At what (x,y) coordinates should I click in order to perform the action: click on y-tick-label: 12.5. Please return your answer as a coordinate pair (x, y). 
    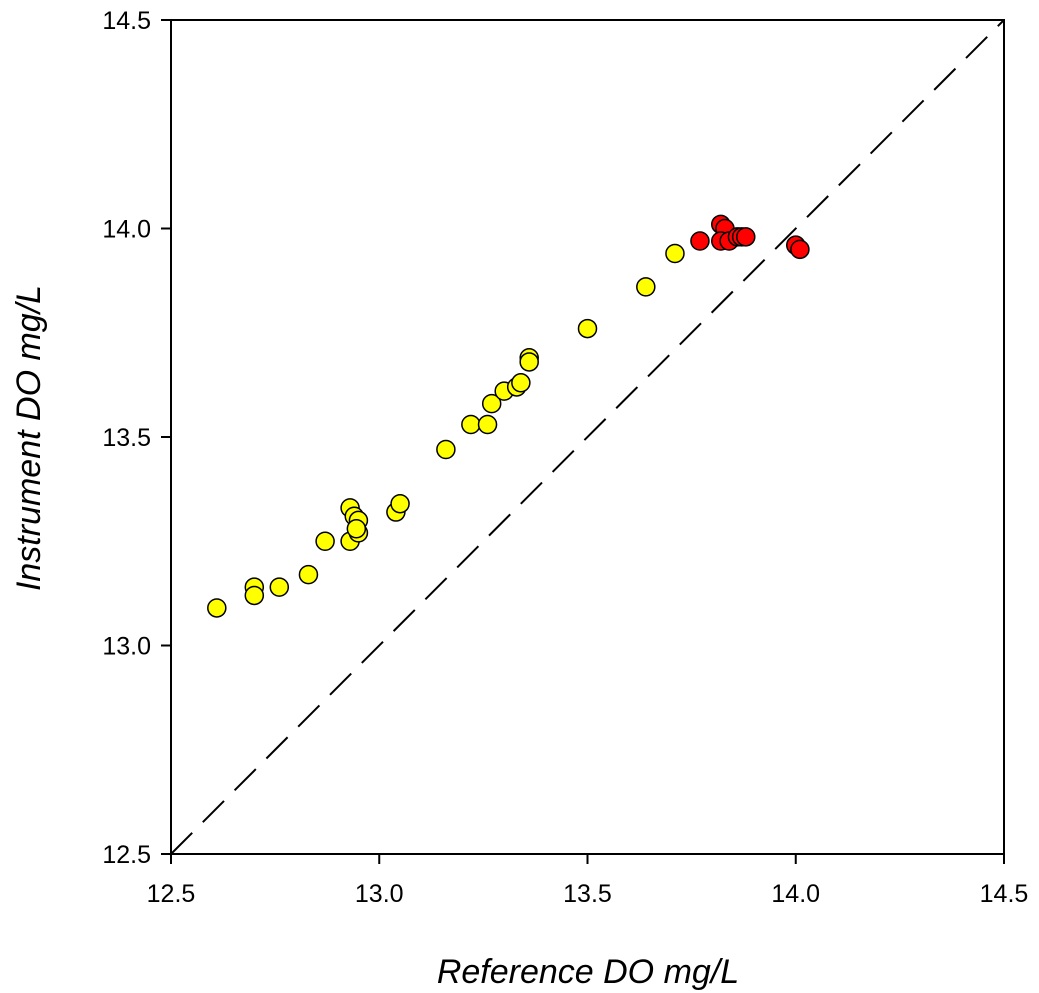
    Looking at the image, I should click on (126, 855).